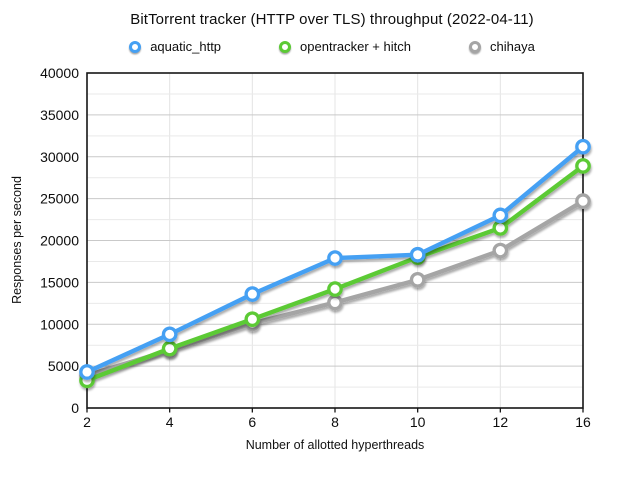 The width and height of the screenshot is (624, 477). I want to click on y-tick-label: 25000, so click(59, 199).